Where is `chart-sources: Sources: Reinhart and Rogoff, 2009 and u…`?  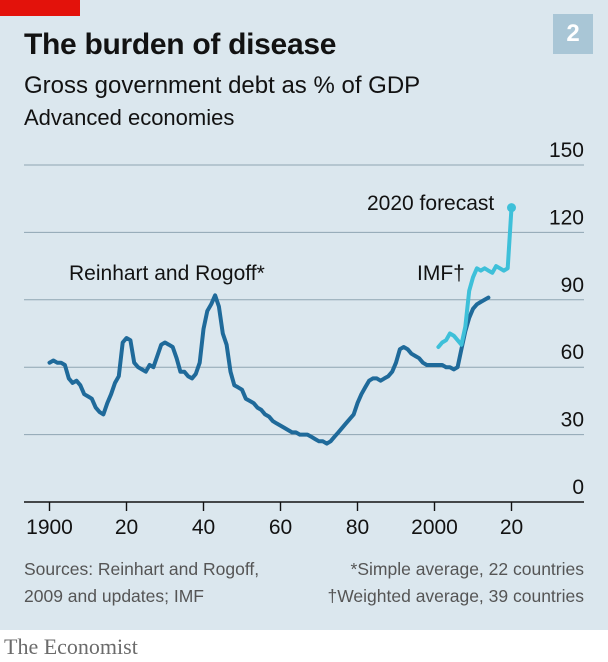
chart-sources: Sources: Reinhart and Rogoff, 2009 and u… is located at coordinates (141, 583).